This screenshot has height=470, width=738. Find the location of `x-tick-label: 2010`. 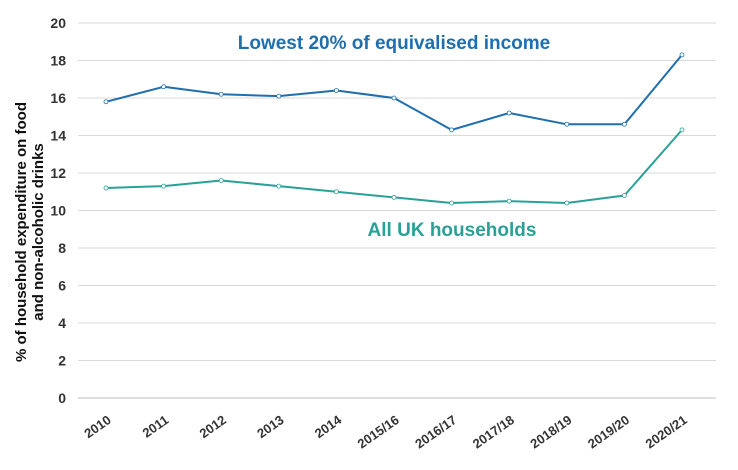

x-tick-label: 2010 is located at coordinates (97, 426).